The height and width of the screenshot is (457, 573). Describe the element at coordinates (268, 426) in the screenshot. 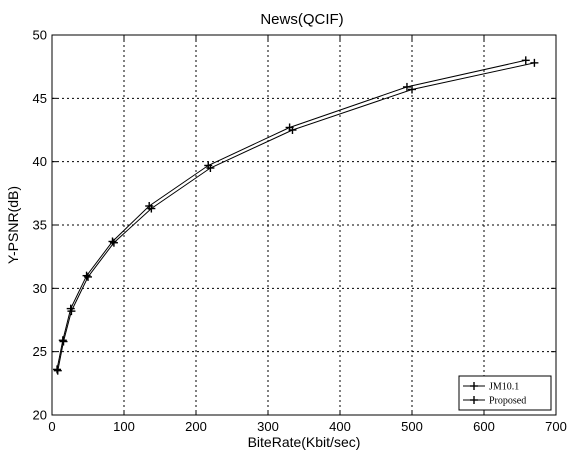

I see `x-tick-label: 300` at that location.